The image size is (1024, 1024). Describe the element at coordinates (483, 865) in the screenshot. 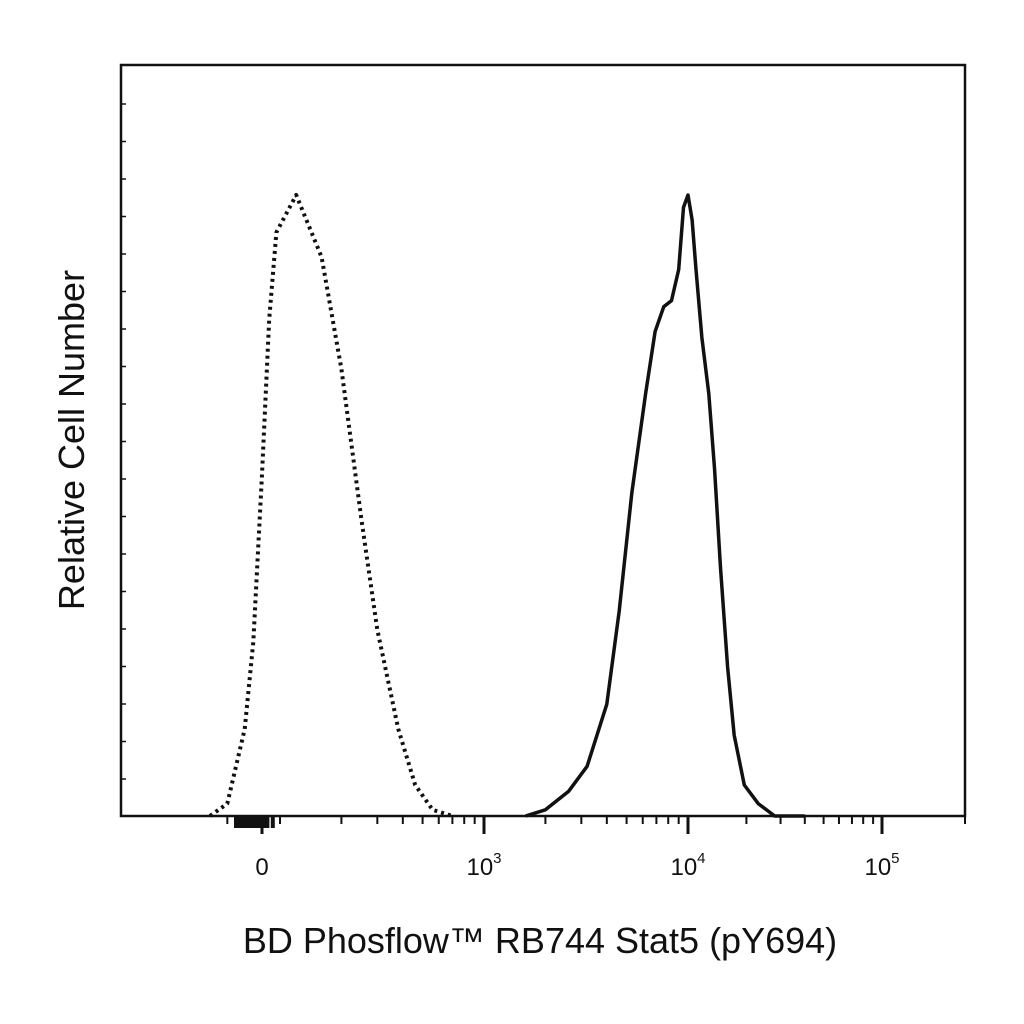

I see `x-tick-label: 10³` at that location.